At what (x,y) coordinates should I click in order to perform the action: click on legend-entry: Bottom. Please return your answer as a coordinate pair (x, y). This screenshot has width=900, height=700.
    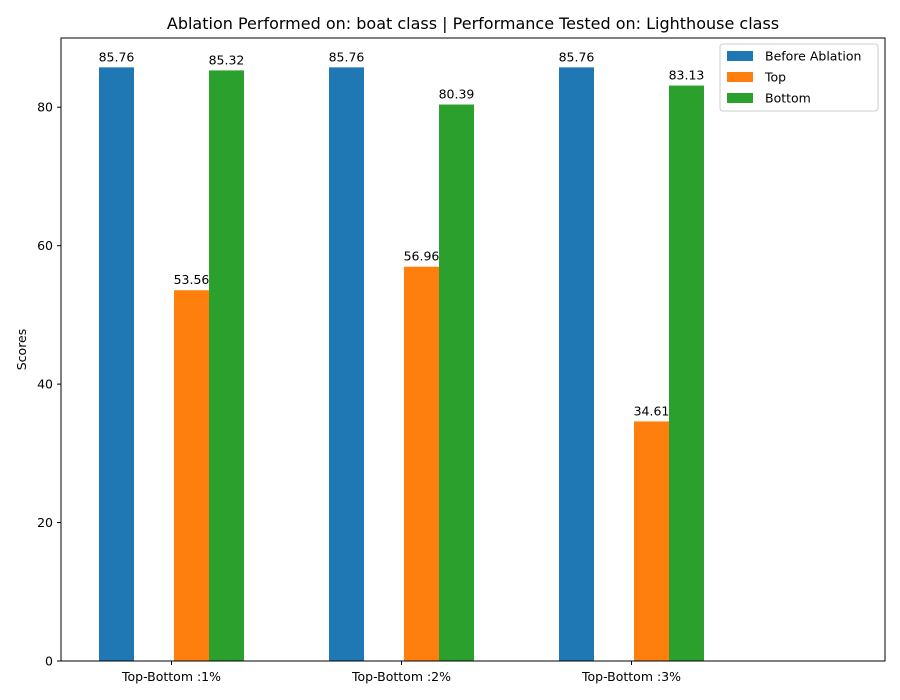
    Looking at the image, I should click on (788, 98).